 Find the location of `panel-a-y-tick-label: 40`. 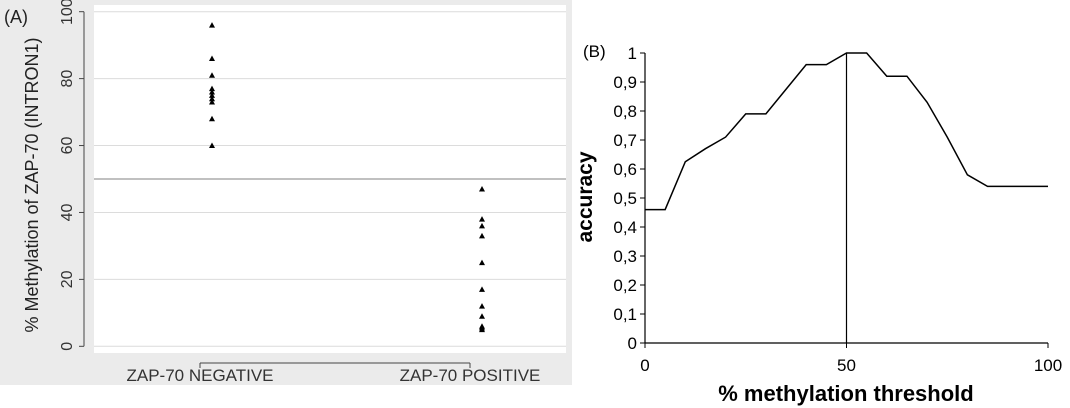

panel-a-y-tick-label: 40 is located at coordinates (67, 212).